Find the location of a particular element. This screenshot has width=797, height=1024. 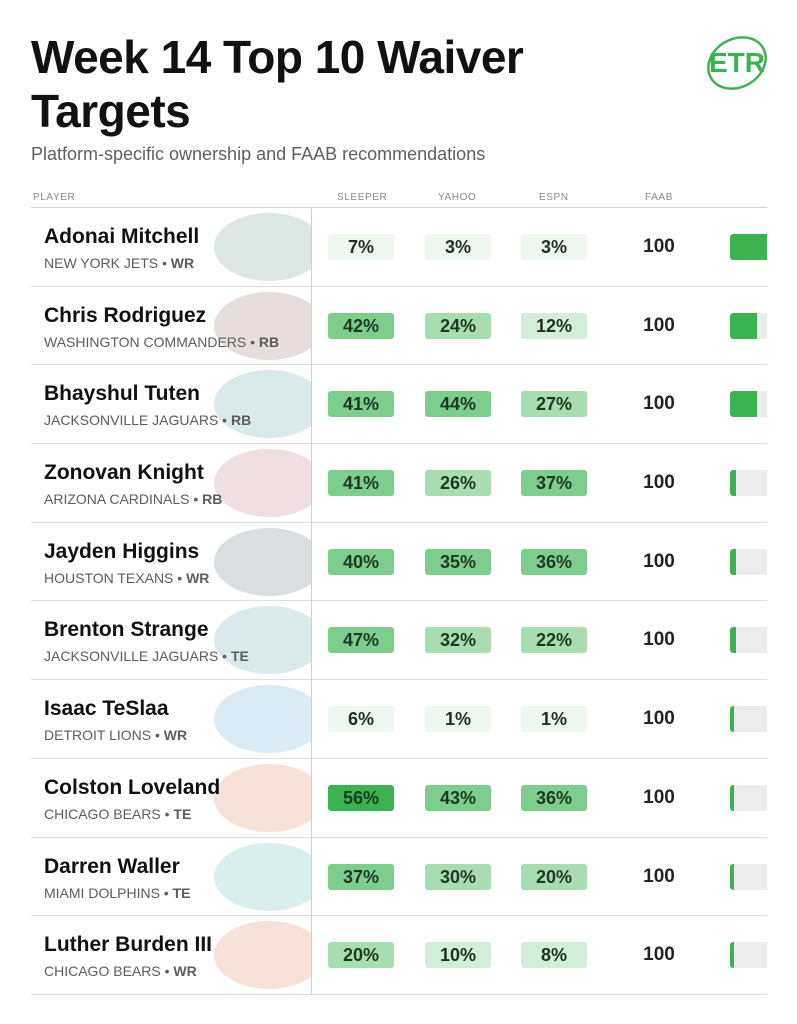

header-divider is located at coordinates (399, 207).